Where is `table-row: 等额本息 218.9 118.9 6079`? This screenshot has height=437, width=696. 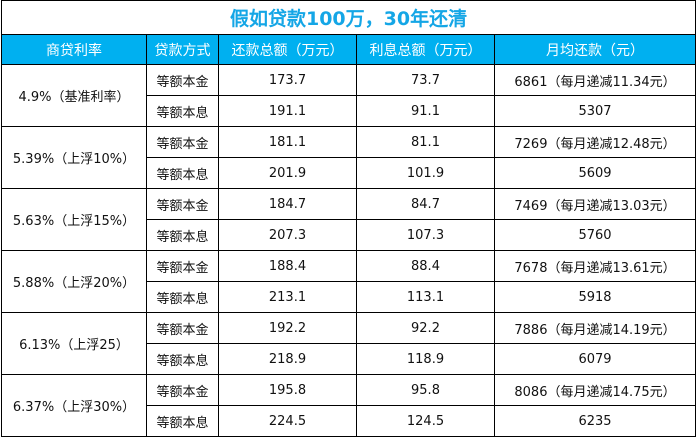 table-row: 等额本息 218.9 118.9 6079 is located at coordinates (349, 359).